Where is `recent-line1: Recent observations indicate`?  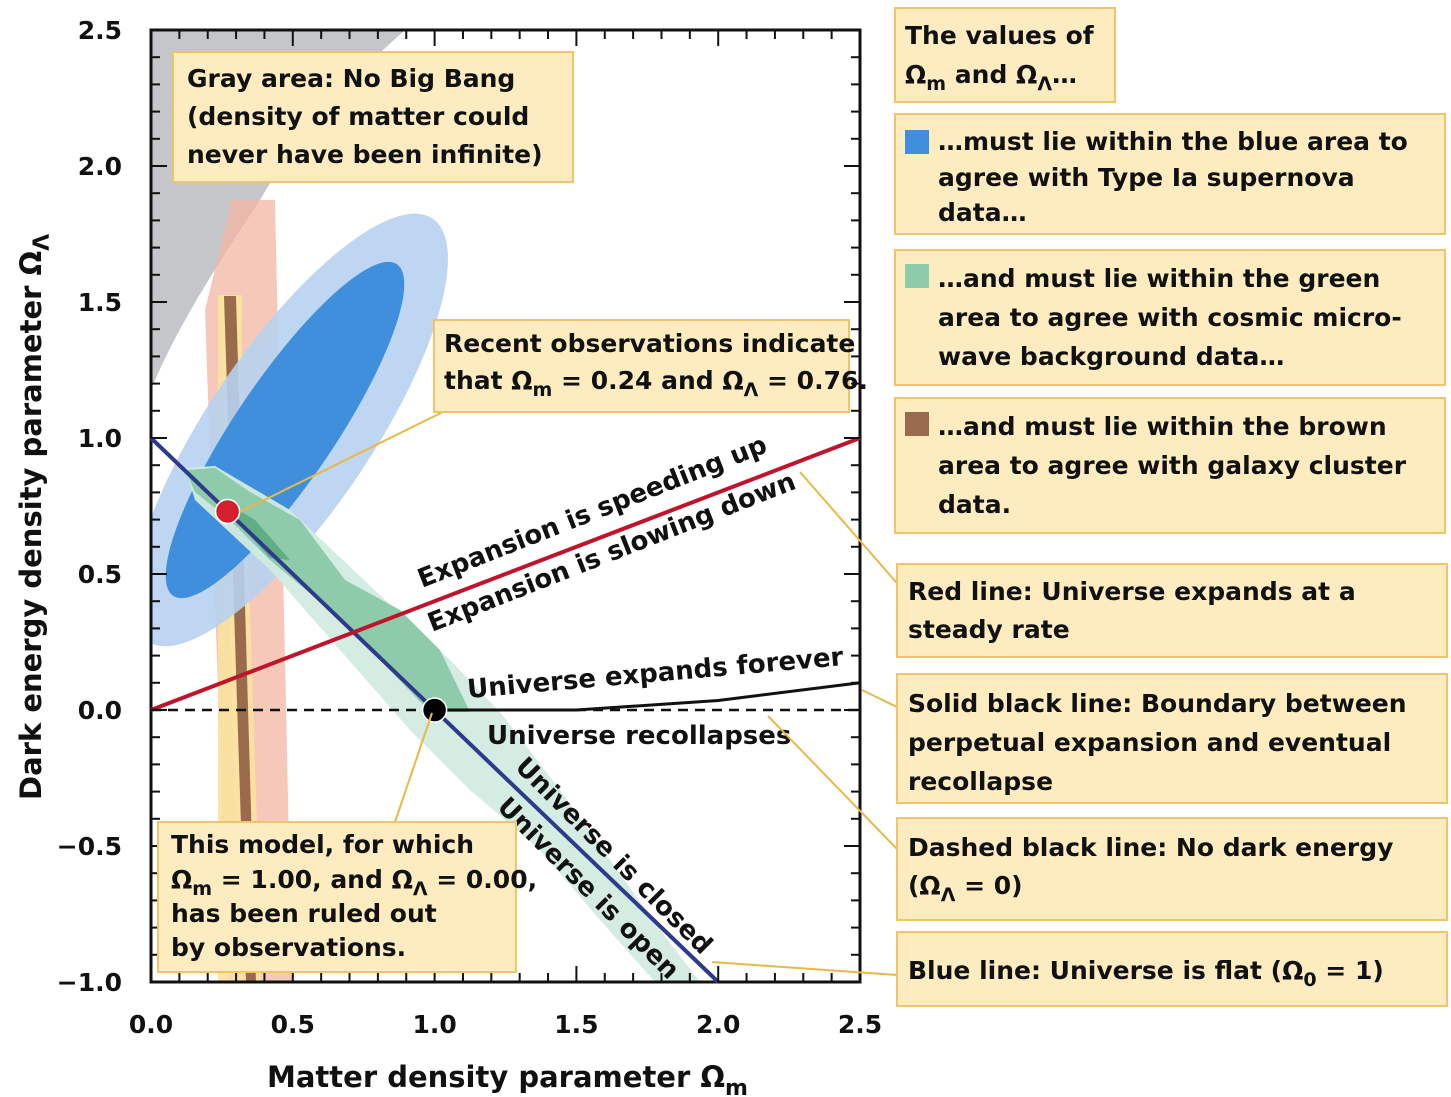
recent-line1: Recent observations indicate is located at coordinates (649, 343).